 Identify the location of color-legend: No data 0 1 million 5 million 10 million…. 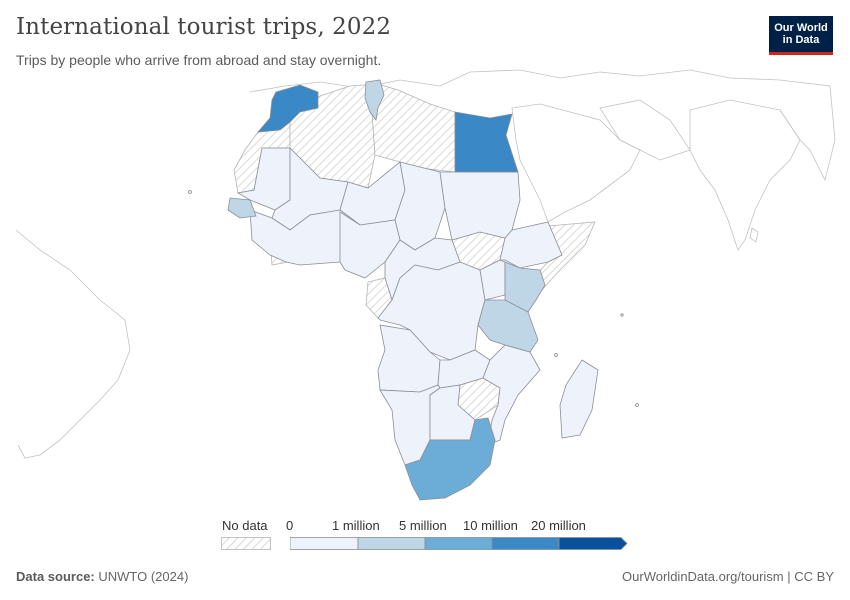
(425, 532).